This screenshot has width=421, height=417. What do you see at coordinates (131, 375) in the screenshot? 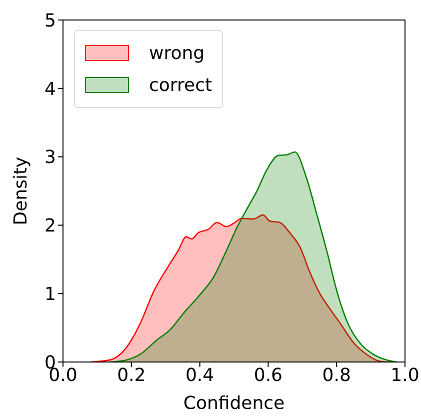
I see `x-tick-label: 0.2` at bounding box center [131, 375].